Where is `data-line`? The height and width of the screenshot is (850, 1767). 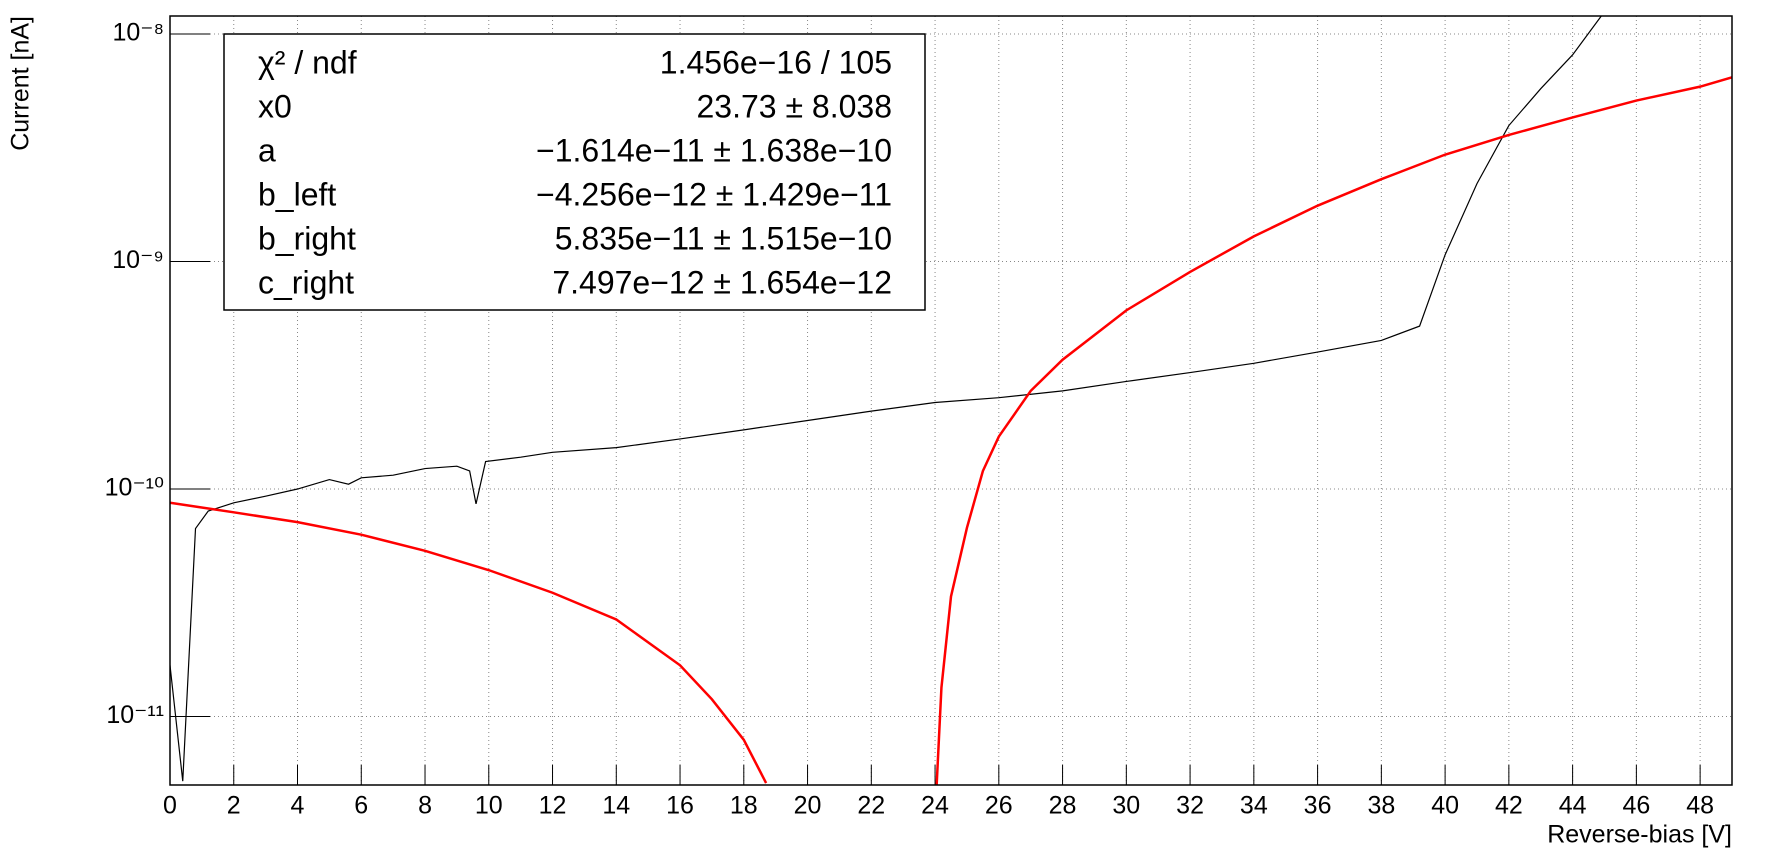 data-line is located at coordinates (469, 642).